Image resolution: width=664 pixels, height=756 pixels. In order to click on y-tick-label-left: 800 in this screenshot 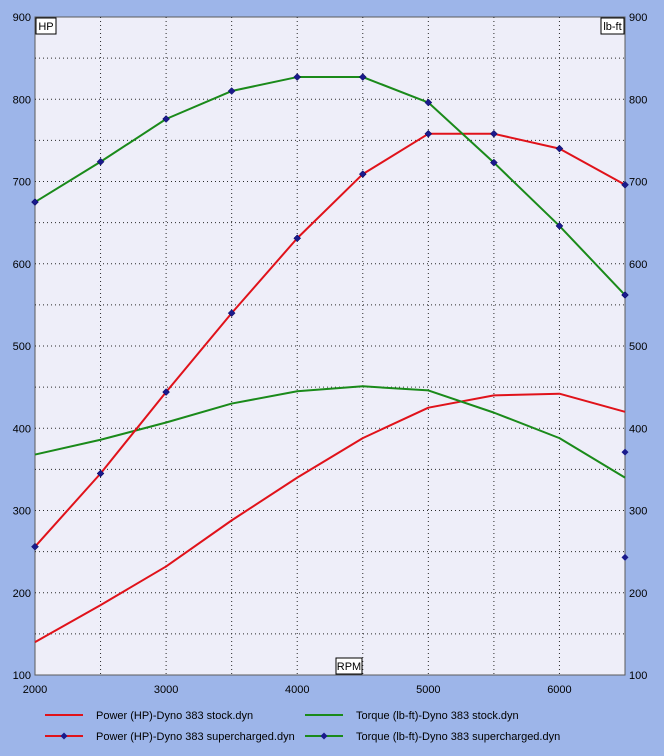, I will do `click(22, 100)`.